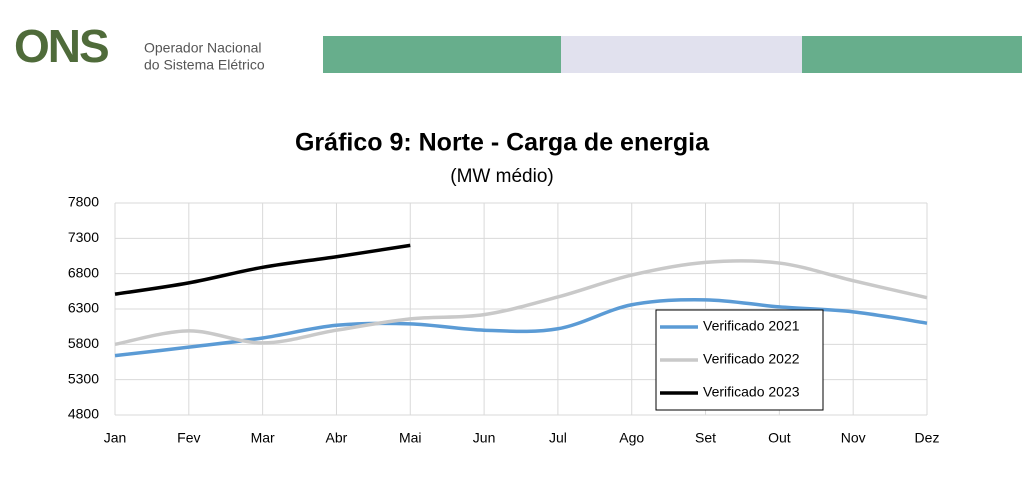 Image resolution: width=1025 pixels, height=495 pixels. Describe the element at coordinates (188, 438) in the screenshot. I see `x-tick-label: Fev` at that location.